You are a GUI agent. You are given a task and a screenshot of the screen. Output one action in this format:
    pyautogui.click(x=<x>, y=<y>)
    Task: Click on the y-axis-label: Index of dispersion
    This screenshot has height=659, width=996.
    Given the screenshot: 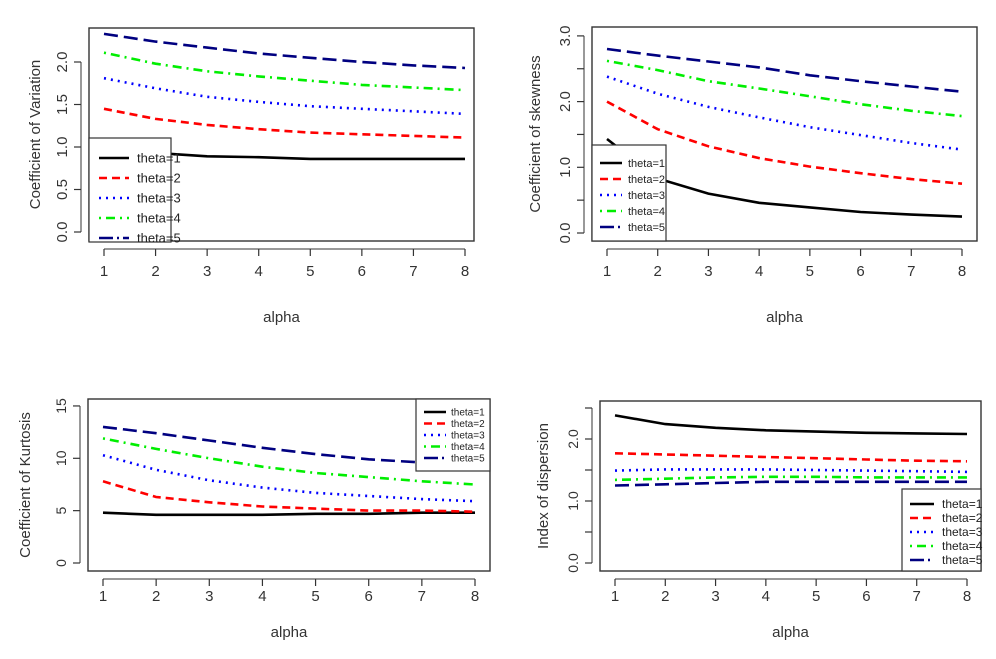 What is the action you would take?
    pyautogui.click(x=543, y=486)
    